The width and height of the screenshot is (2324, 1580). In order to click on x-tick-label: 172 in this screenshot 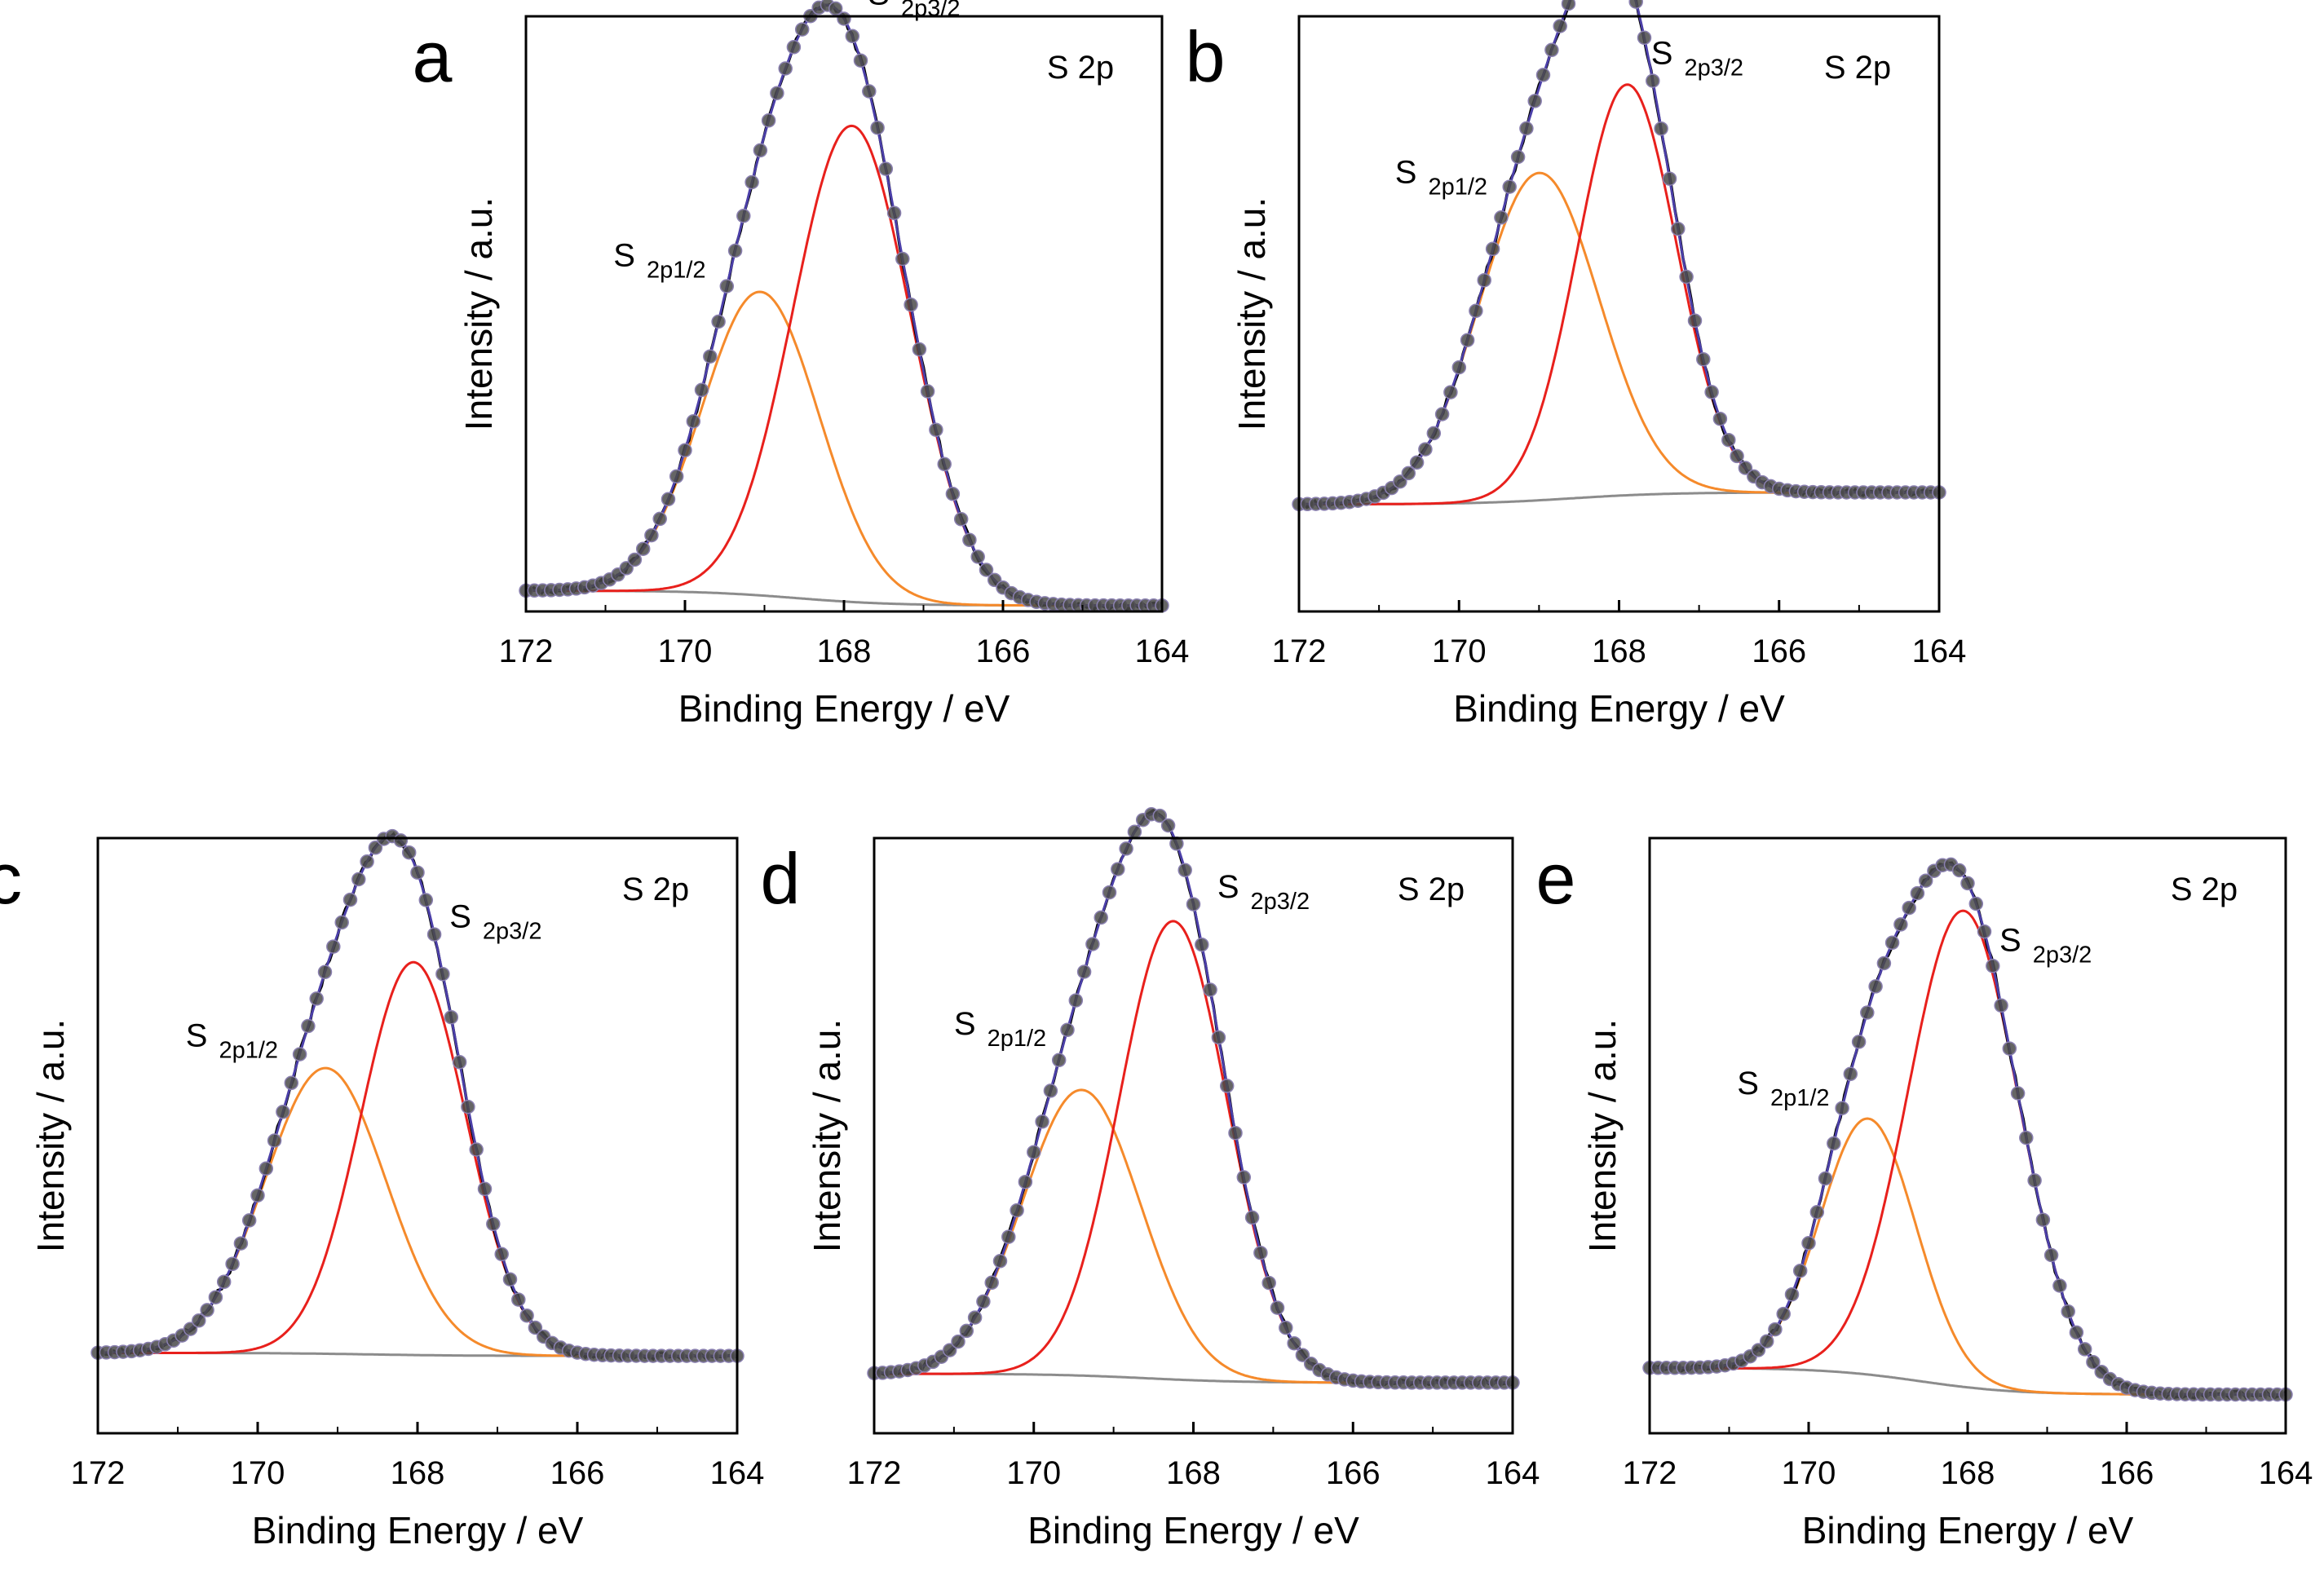, I will do `click(1650, 1473)`.